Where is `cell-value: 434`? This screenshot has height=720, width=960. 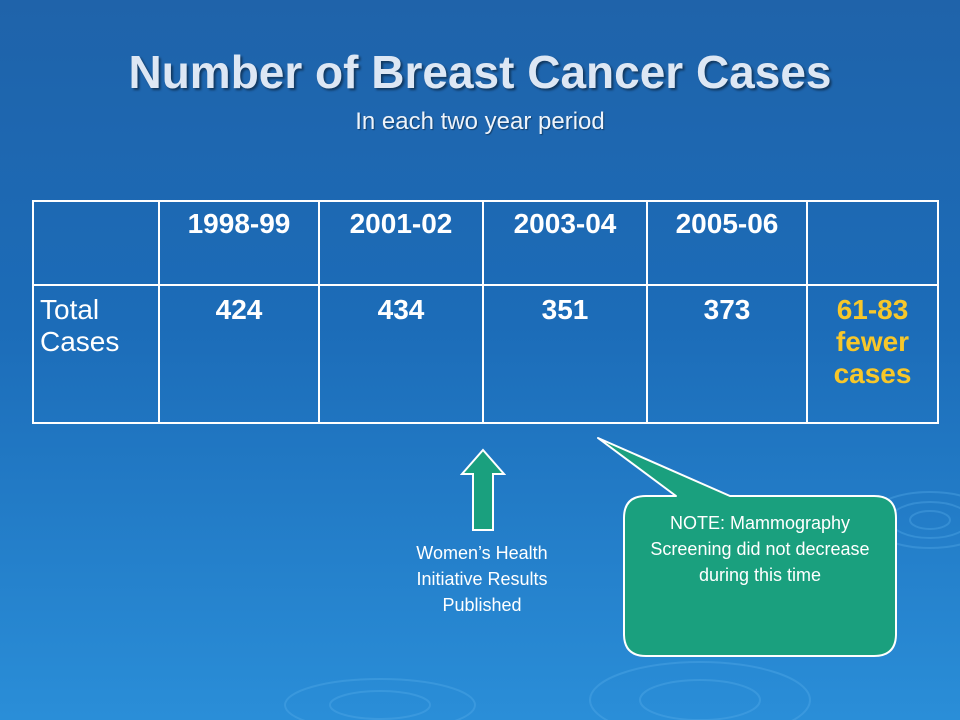
cell-value: 434 is located at coordinates (401, 354).